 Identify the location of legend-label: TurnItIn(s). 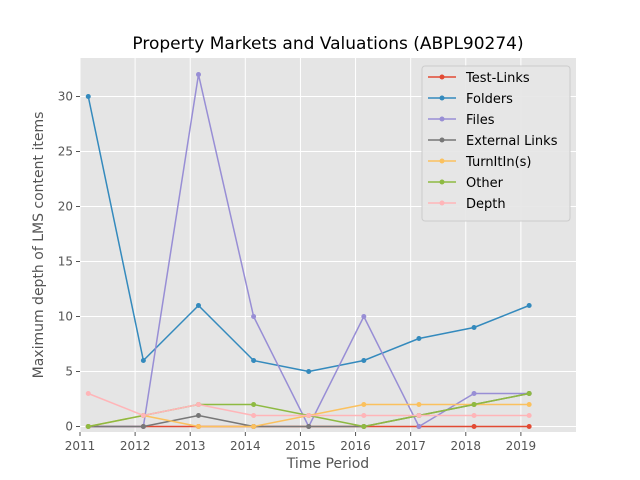
(498, 162).